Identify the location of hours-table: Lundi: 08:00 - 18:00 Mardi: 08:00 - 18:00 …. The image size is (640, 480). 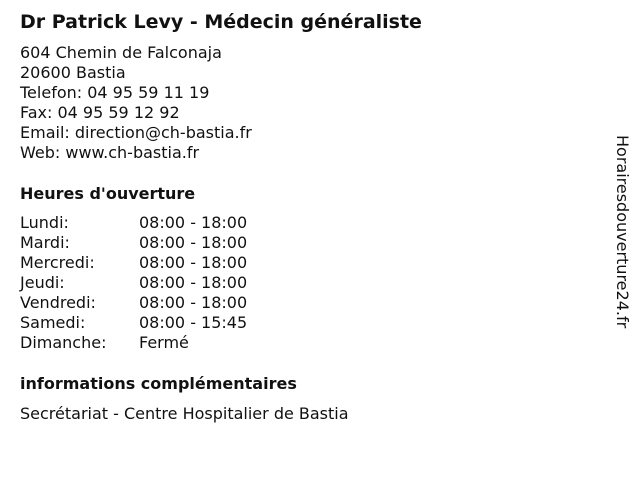
(133, 283).